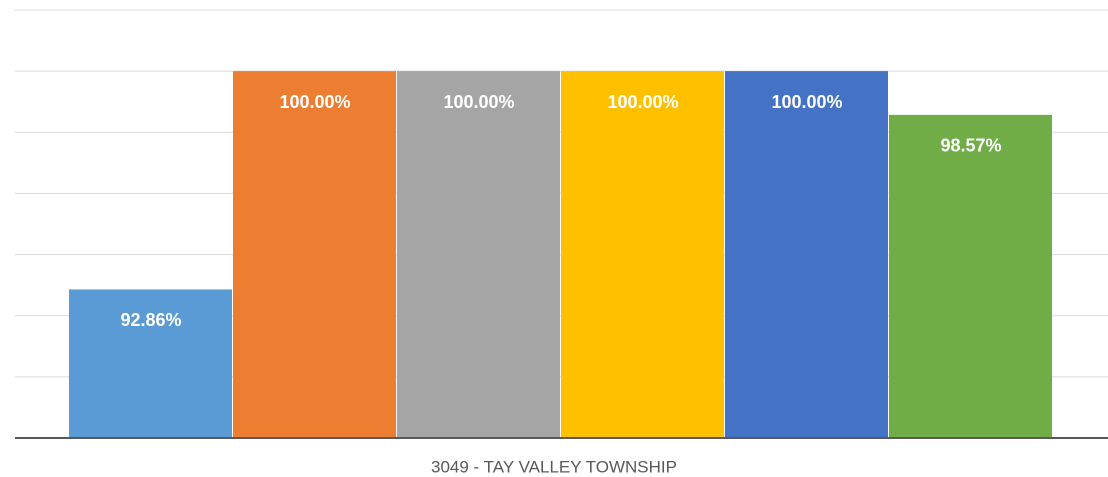 This screenshot has height=477, width=1108. I want to click on data-label: 92.86%, so click(150, 320).